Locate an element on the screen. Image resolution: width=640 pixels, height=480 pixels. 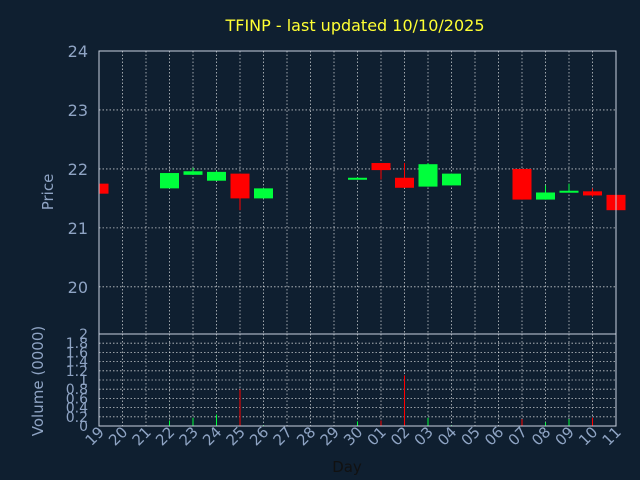
candles is located at coordinates (362, 195).